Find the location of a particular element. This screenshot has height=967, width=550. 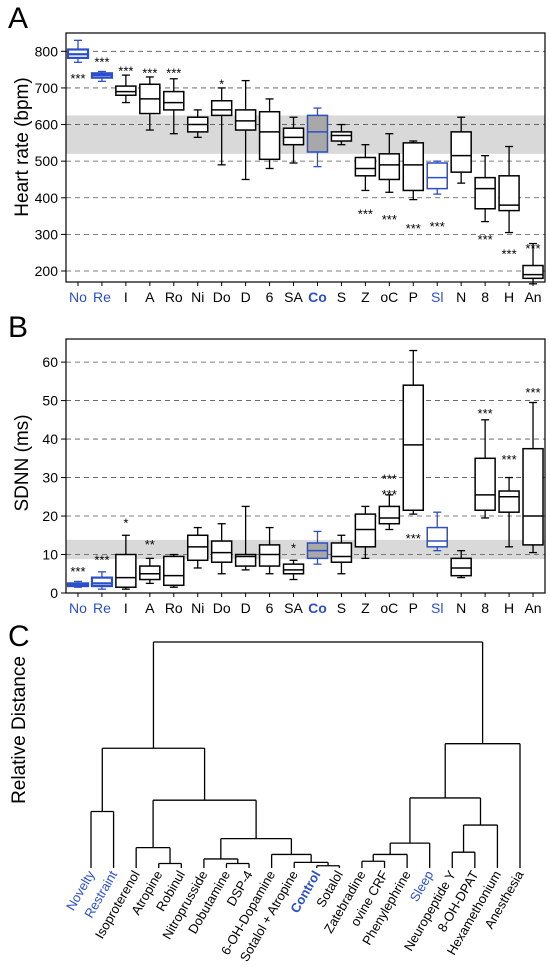

x-tick-label: No is located at coordinates (78, 608).